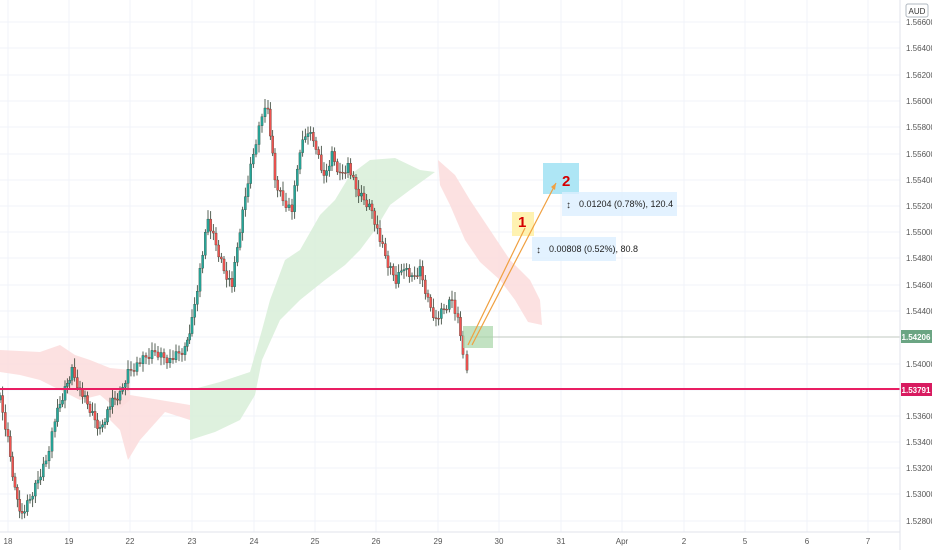 Image resolution: width=932 pixels, height=555 pixels. I want to click on time-tick-label: 18, so click(8, 541).